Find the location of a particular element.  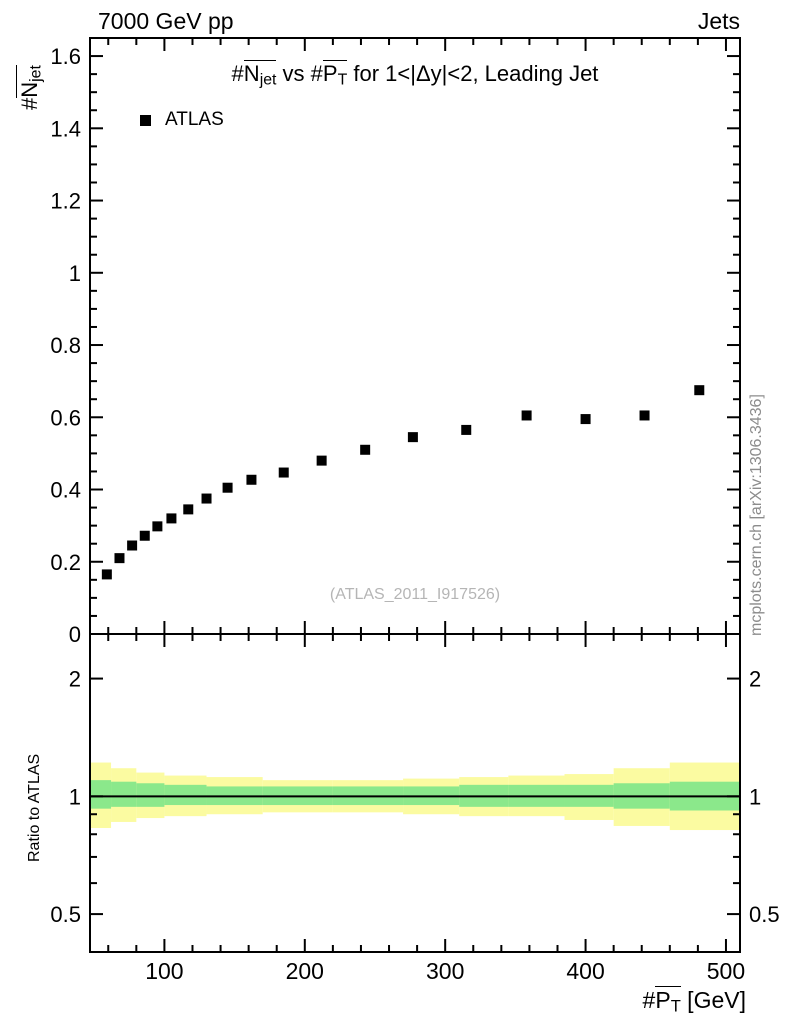

svg-text: 200 is located at coordinates (305, 971).